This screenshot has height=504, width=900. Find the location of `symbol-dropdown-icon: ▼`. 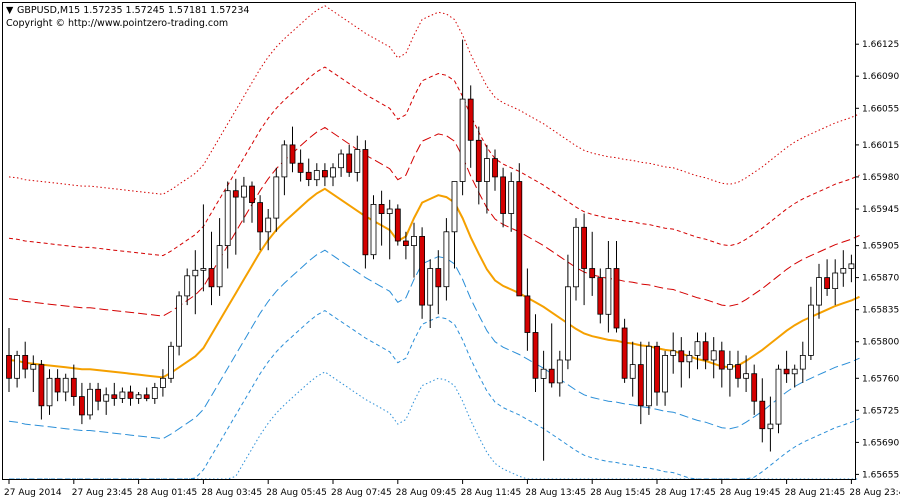

symbol-dropdown-icon: ▼ is located at coordinates (10, 10).